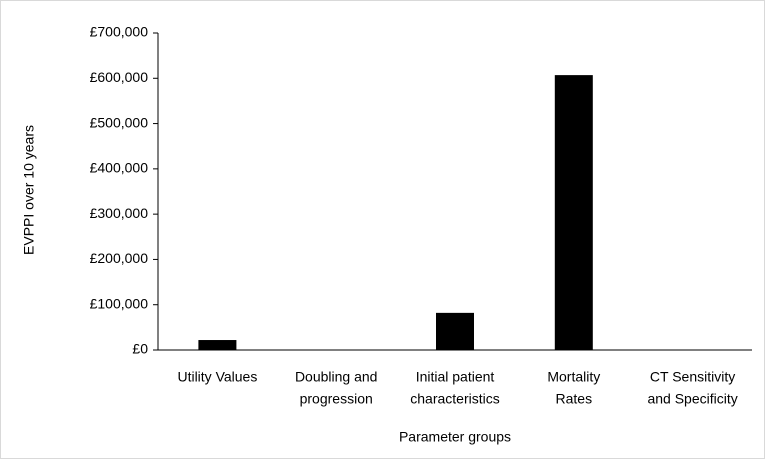  What do you see at coordinates (140, 349) in the screenshot?
I see `y-tick-label: £0` at bounding box center [140, 349].